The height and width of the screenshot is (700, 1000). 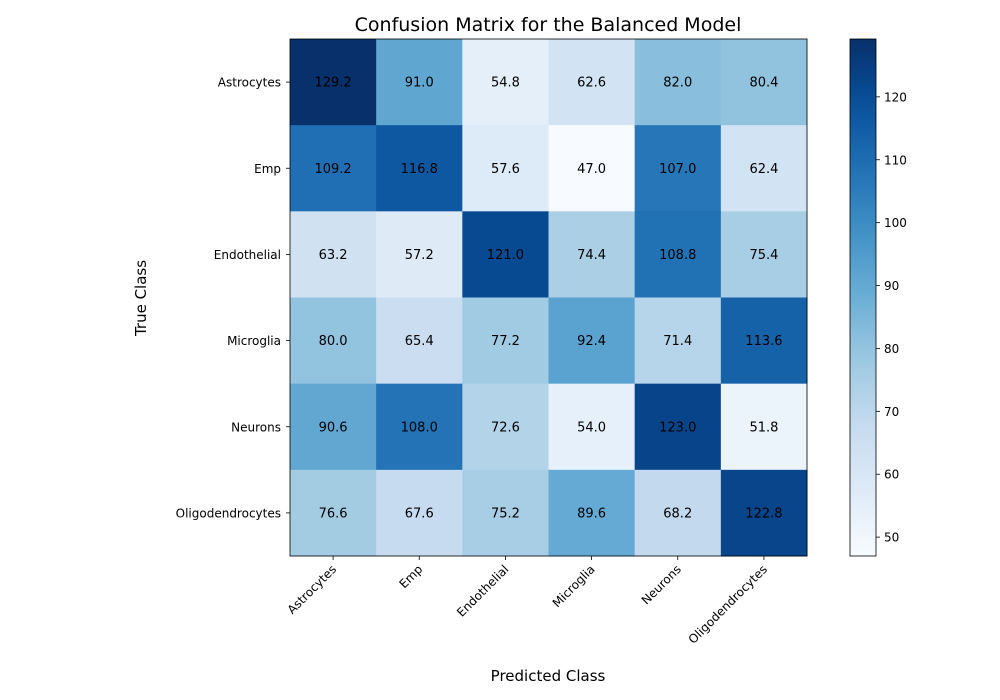 I want to click on cell-value-label: 109.2, so click(x=332, y=169).